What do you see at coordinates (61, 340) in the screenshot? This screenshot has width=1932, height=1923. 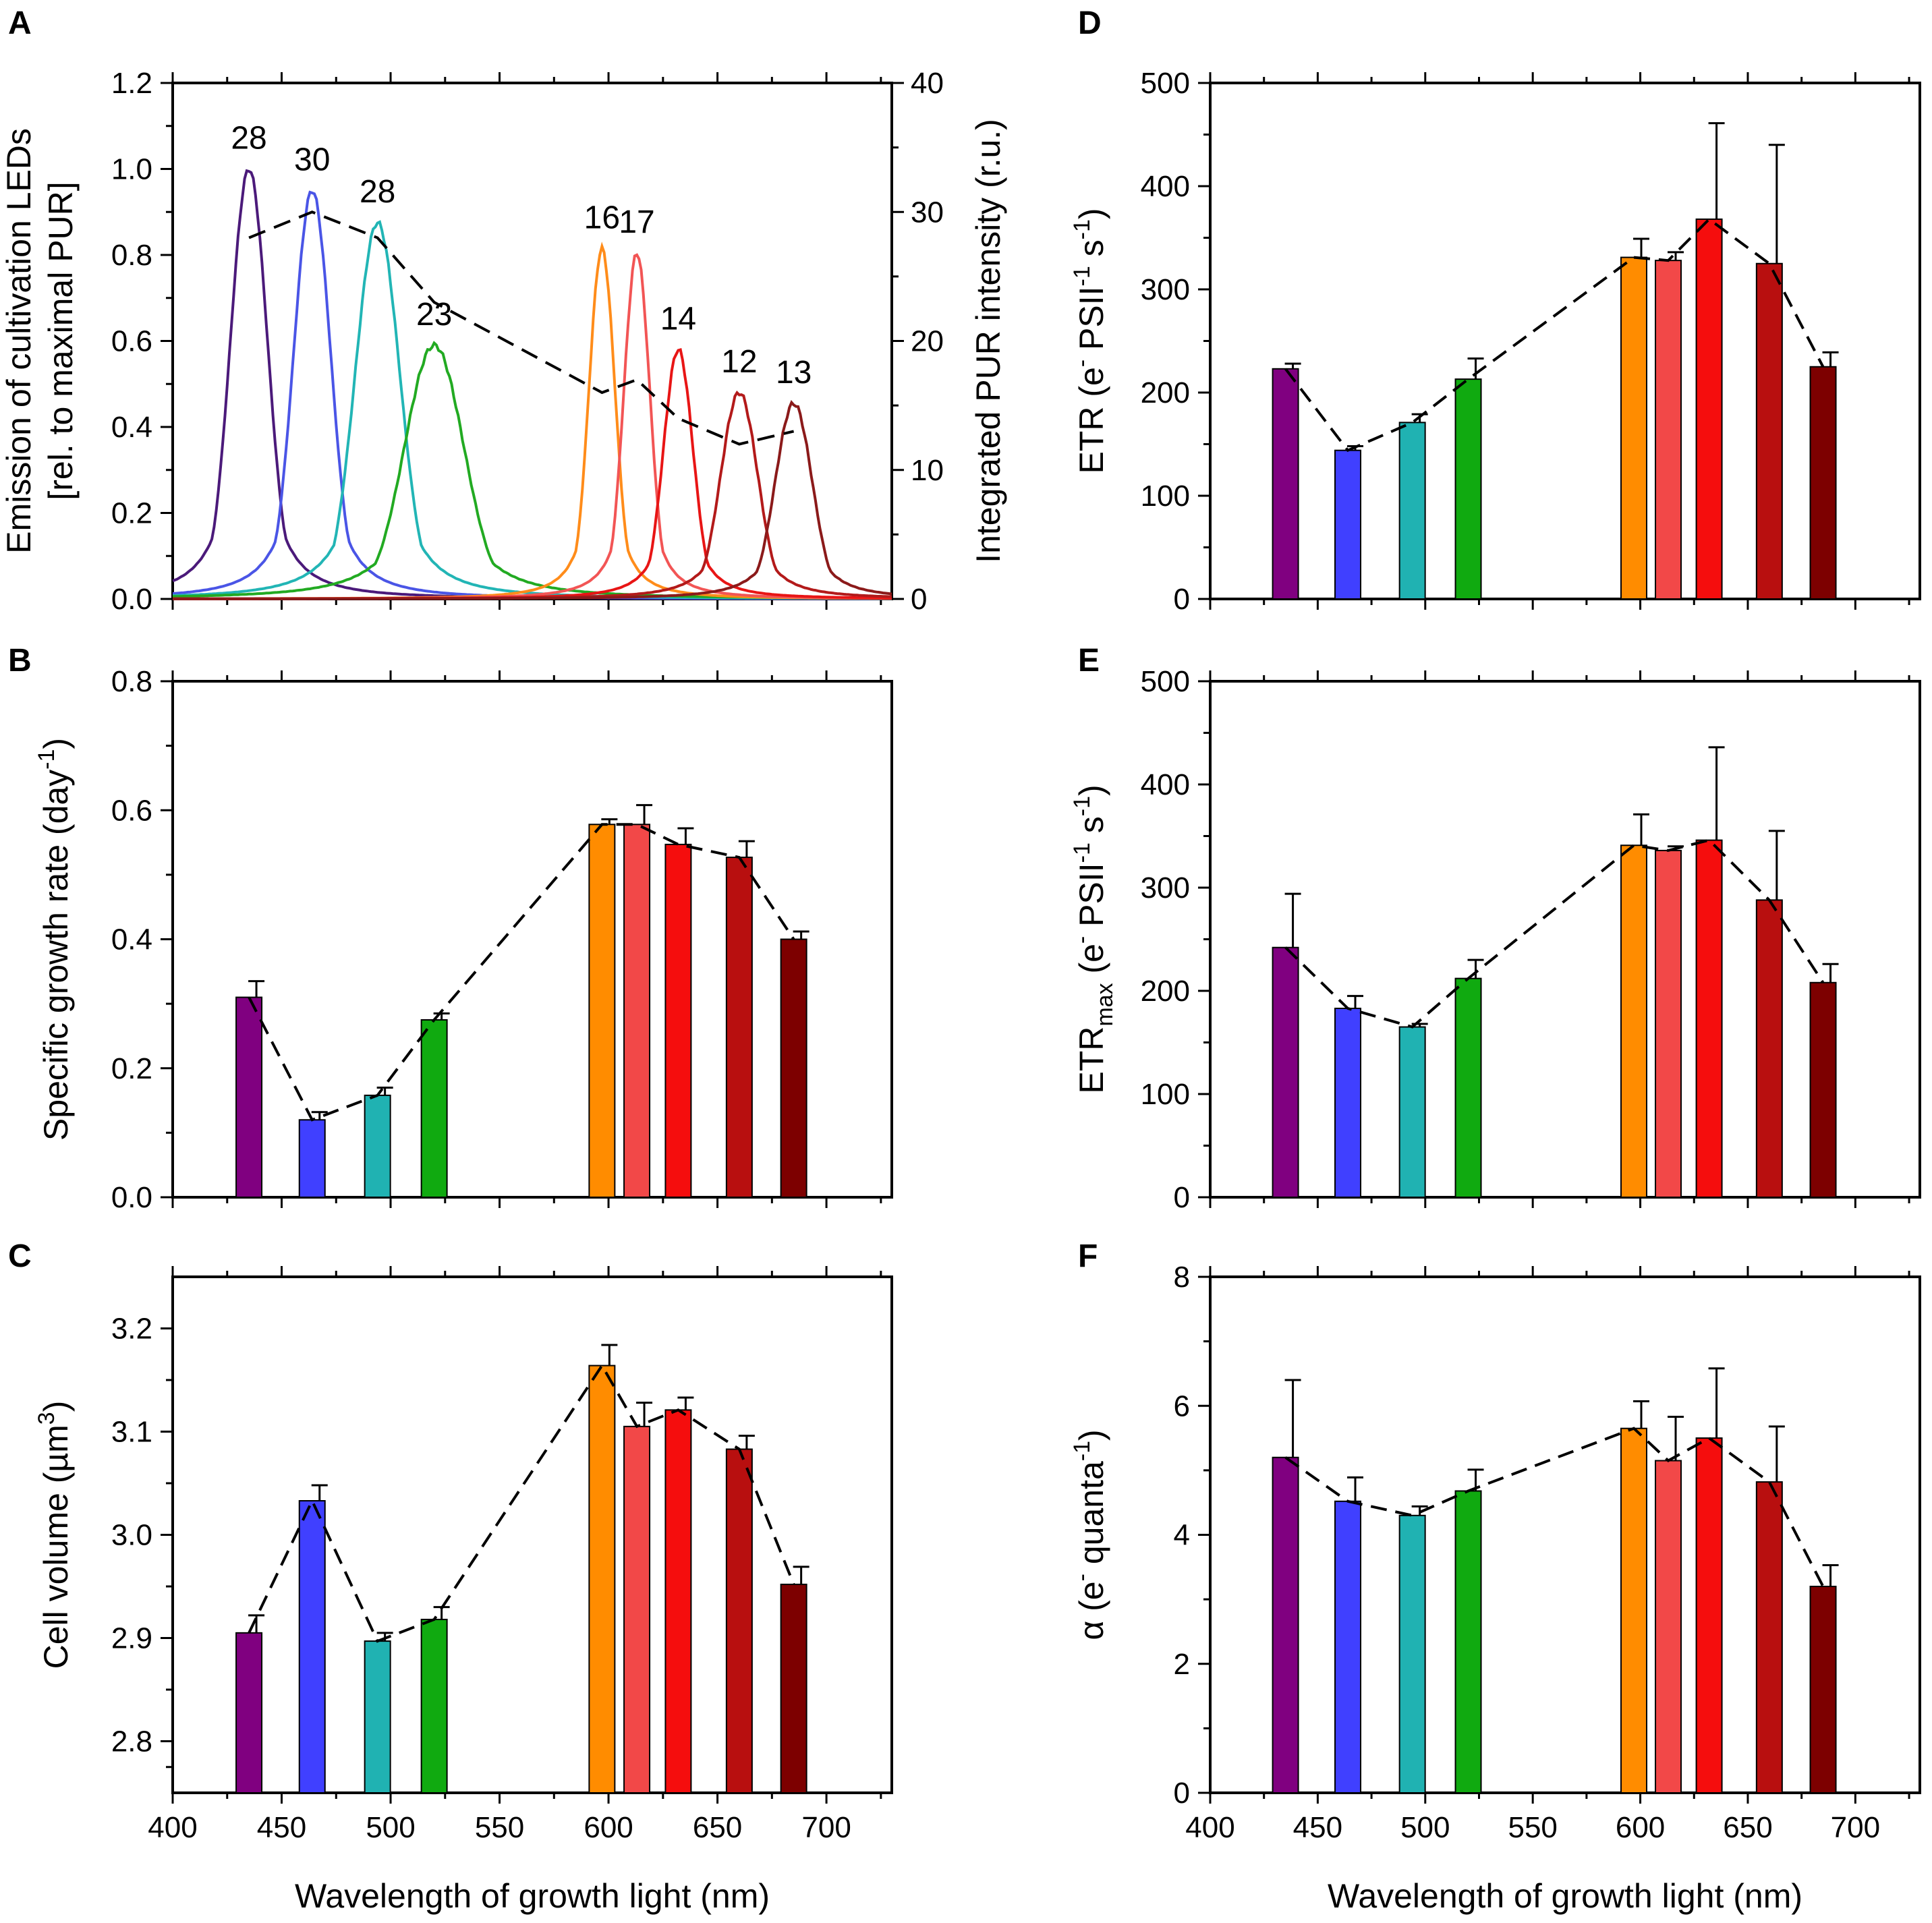 I see `panel-a-ylabel-line: [rel. to maximal PUR]` at bounding box center [61, 340].